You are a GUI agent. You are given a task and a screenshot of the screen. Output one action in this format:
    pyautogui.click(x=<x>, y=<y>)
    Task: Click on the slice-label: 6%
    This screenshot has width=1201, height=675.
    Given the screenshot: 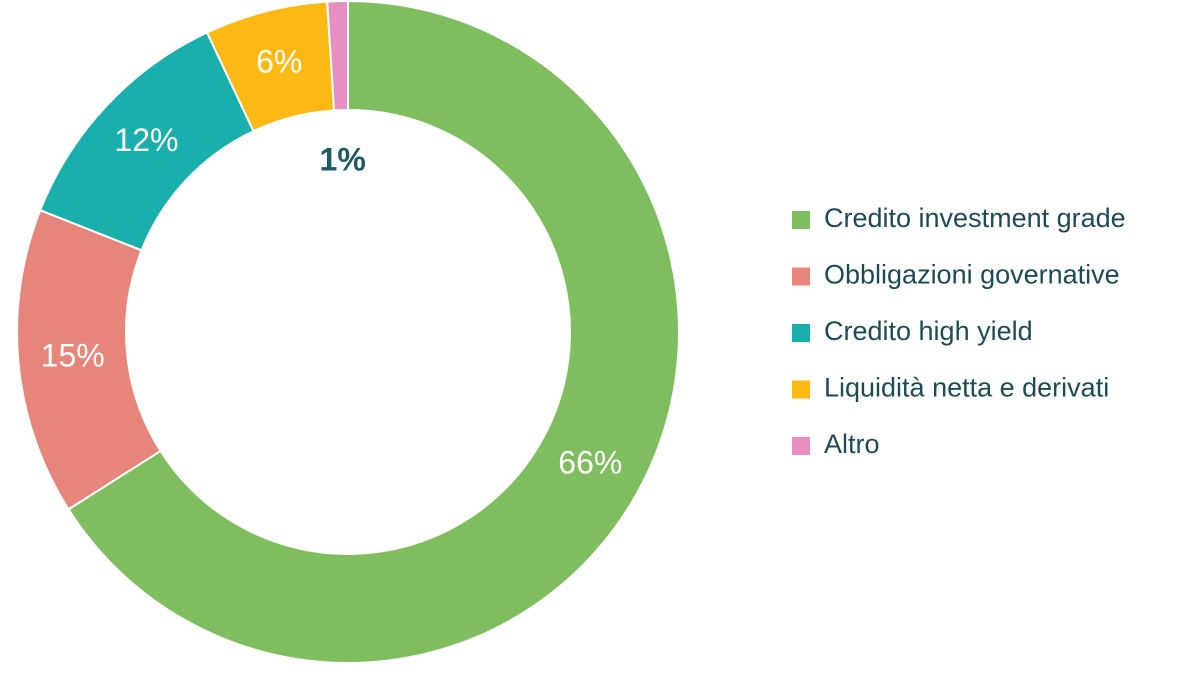 What is the action you would take?
    pyautogui.click(x=279, y=62)
    